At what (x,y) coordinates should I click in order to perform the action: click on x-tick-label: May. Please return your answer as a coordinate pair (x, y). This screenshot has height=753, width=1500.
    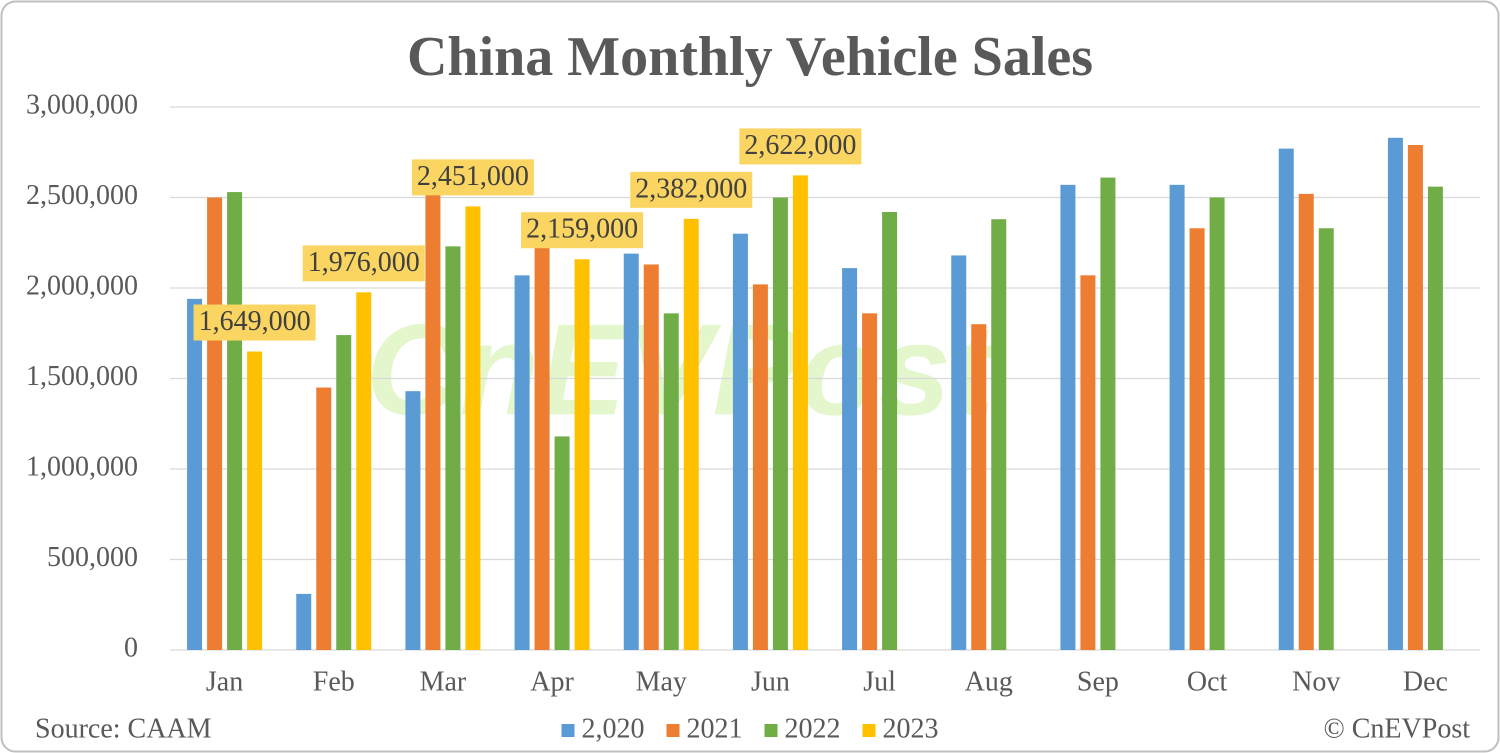
    Looking at the image, I should click on (661, 681).